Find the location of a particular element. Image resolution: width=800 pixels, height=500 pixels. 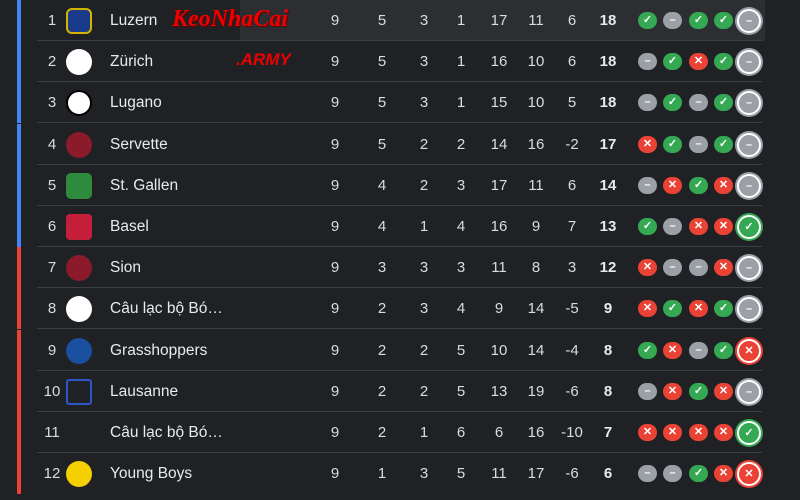

table-row: 7 Sion 9 3 3 3 11 8 3 12 ✕ – – ✕ – is located at coordinates (400, 268).